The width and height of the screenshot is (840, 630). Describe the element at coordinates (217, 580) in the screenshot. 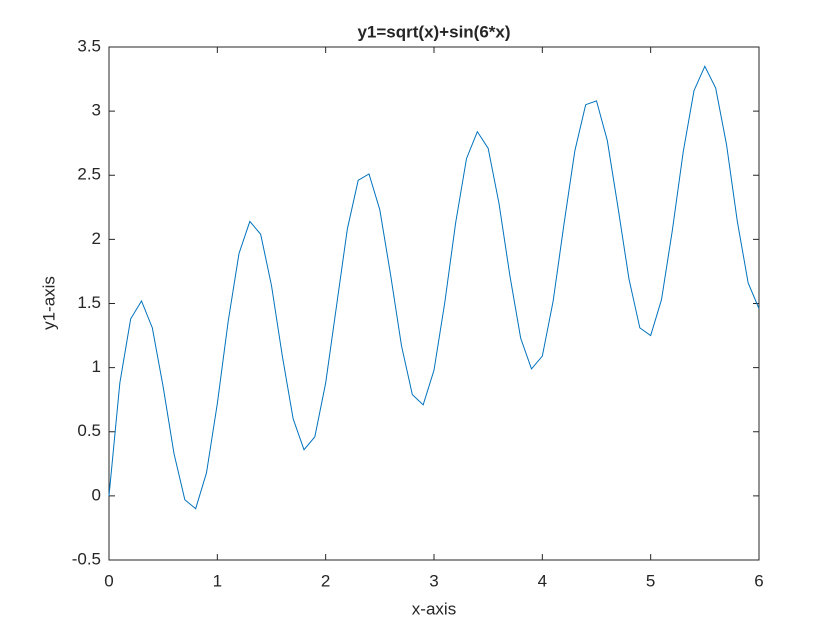

I see `x-tick-label: 1` at that location.